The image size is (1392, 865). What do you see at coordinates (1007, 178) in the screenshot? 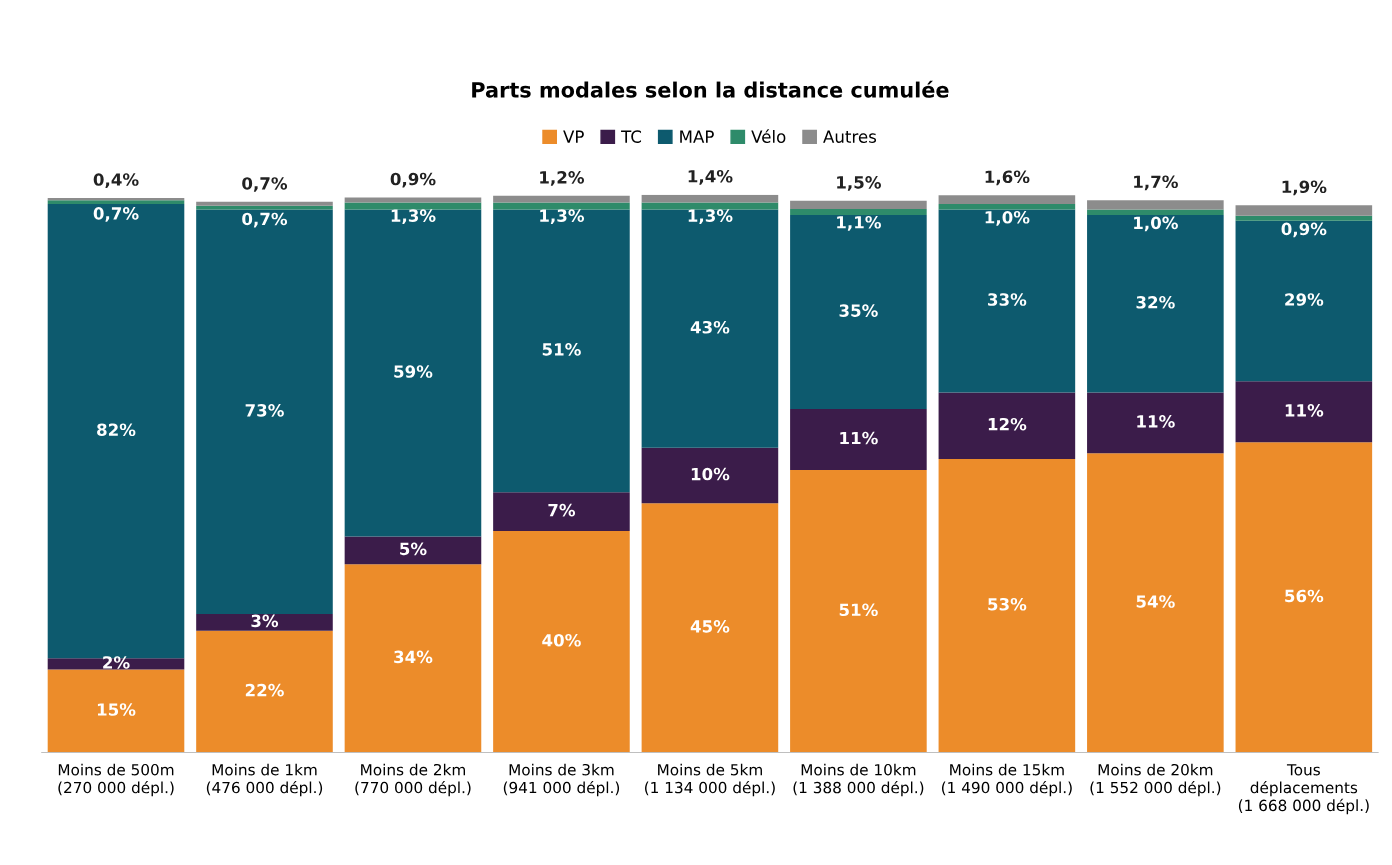
I see `data-label: 1,6%` at bounding box center [1007, 178].